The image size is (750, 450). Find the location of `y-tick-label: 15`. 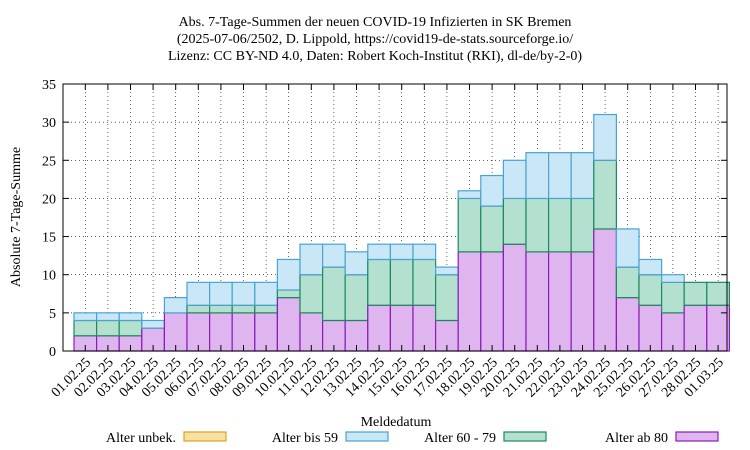

y-tick-label: 15 is located at coordinates (49, 238).